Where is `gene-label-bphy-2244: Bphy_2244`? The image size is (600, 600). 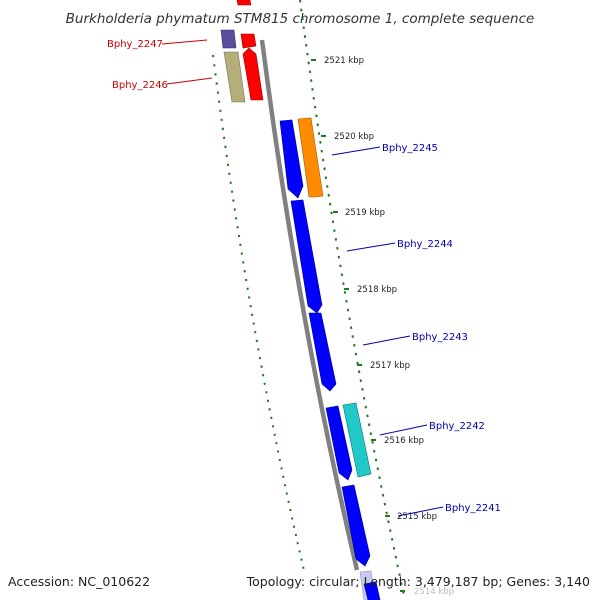
gene-label-bphy-2244: Bphy_2244 is located at coordinates (425, 244).